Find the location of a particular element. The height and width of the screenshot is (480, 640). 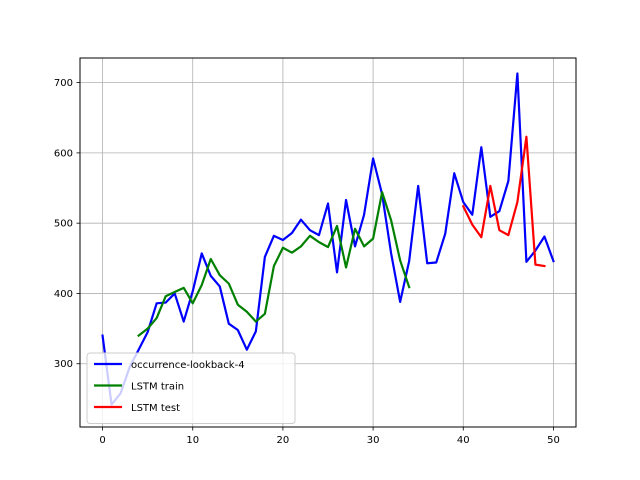

x-tick-label: 10 is located at coordinates (192, 440).